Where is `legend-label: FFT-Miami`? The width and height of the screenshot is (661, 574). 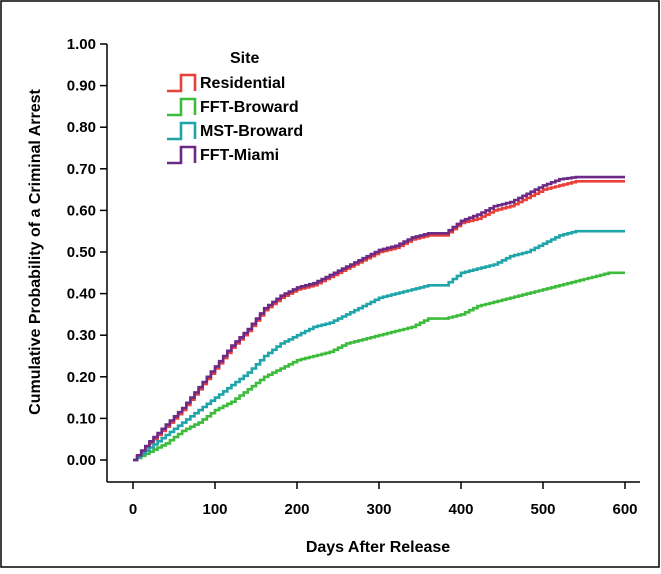
legend-label: FFT-Miami is located at coordinates (239, 155).